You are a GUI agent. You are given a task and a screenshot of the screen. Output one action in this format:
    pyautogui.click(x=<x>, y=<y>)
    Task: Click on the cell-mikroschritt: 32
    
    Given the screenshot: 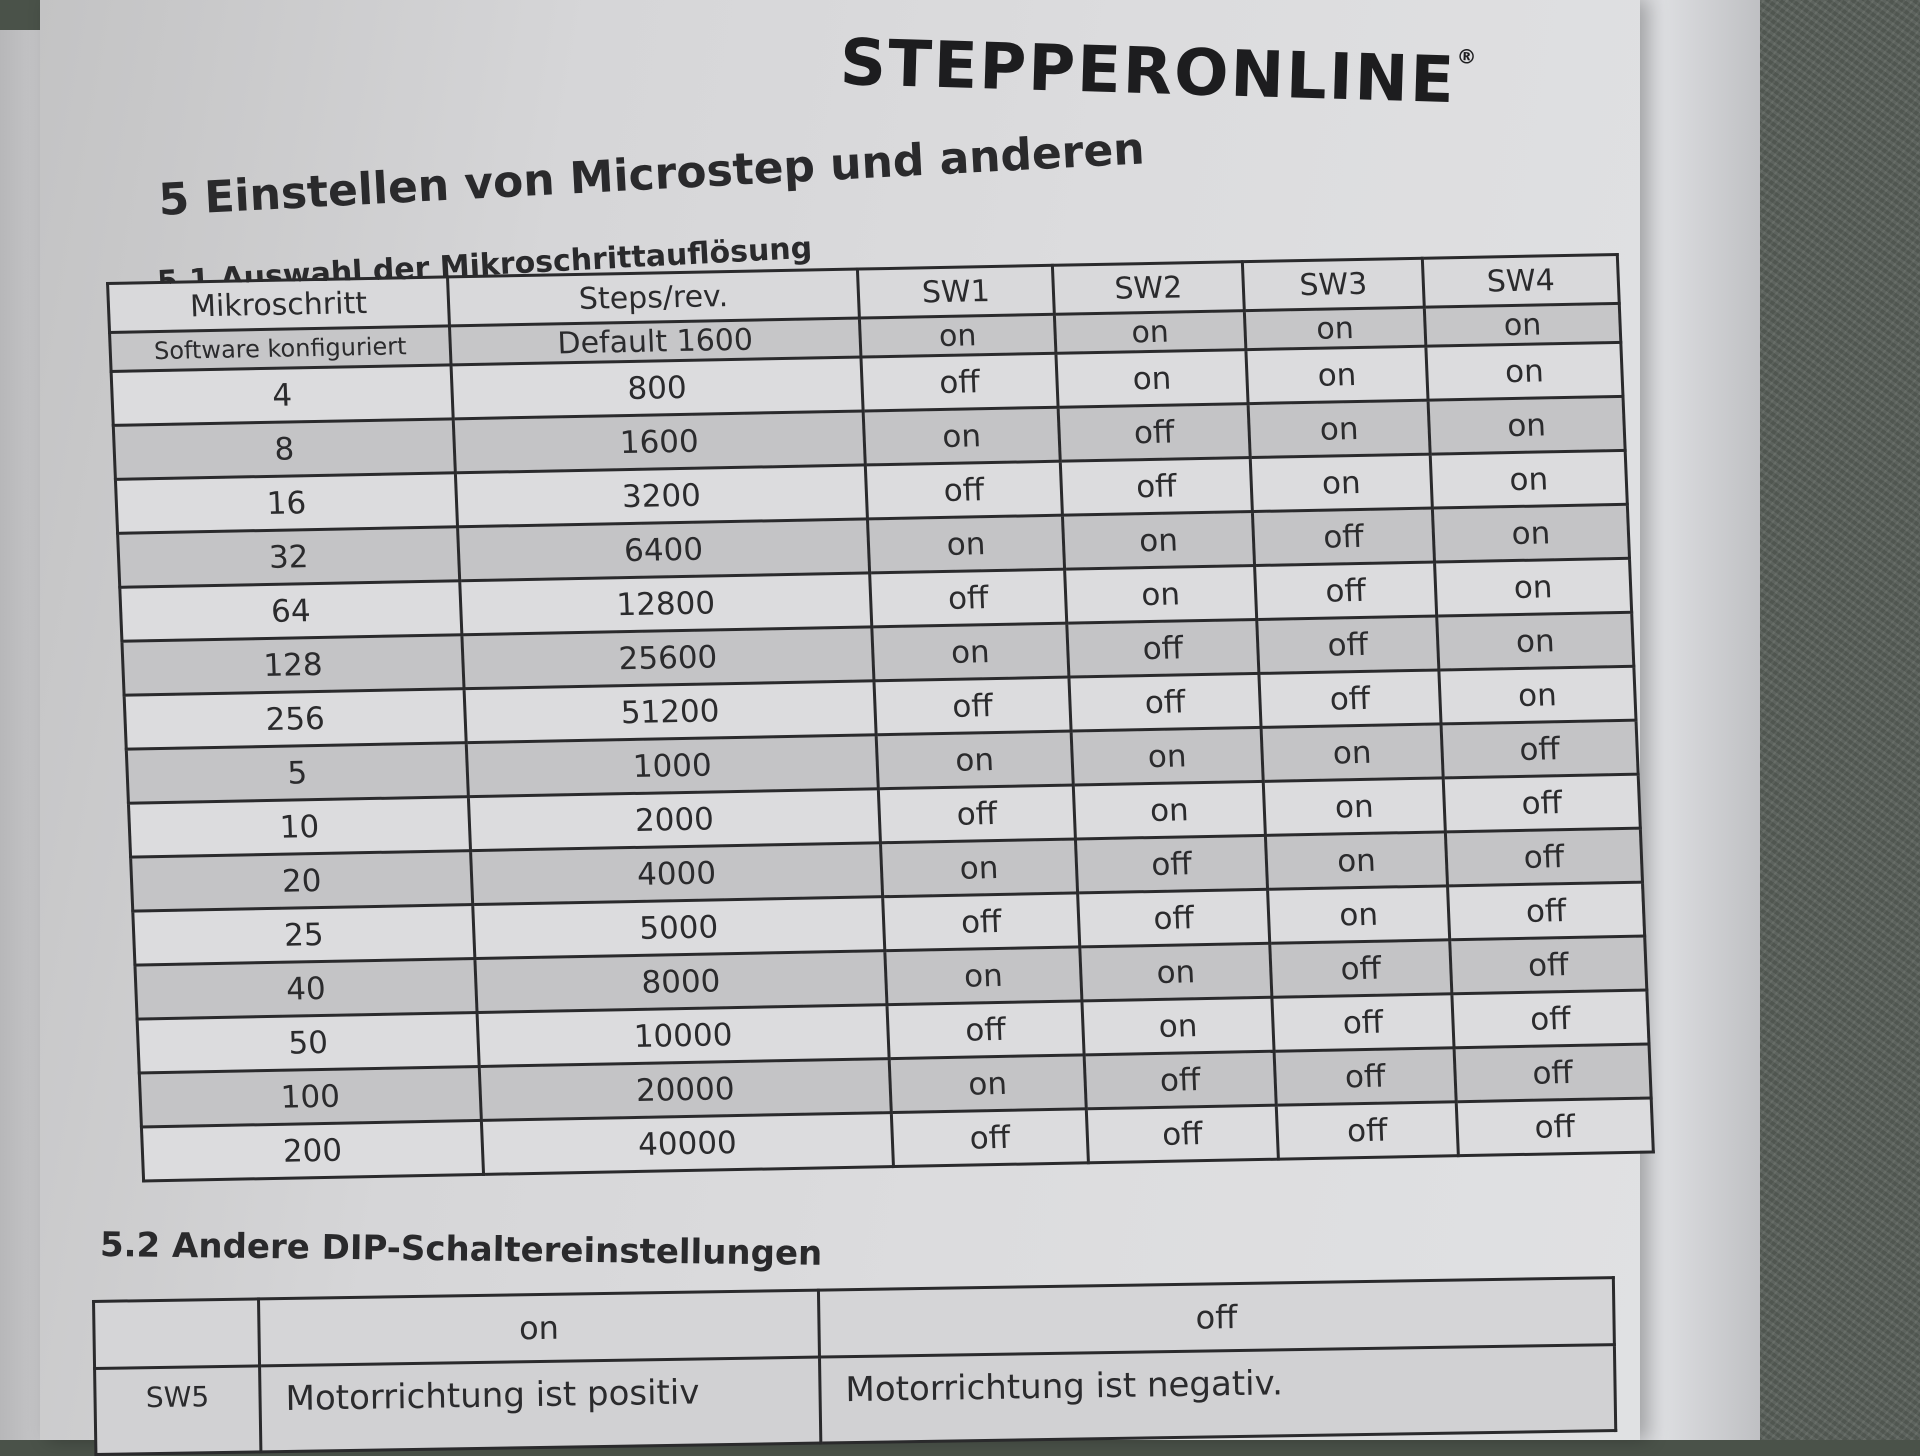 What is the action you would take?
    pyautogui.click(x=288, y=557)
    